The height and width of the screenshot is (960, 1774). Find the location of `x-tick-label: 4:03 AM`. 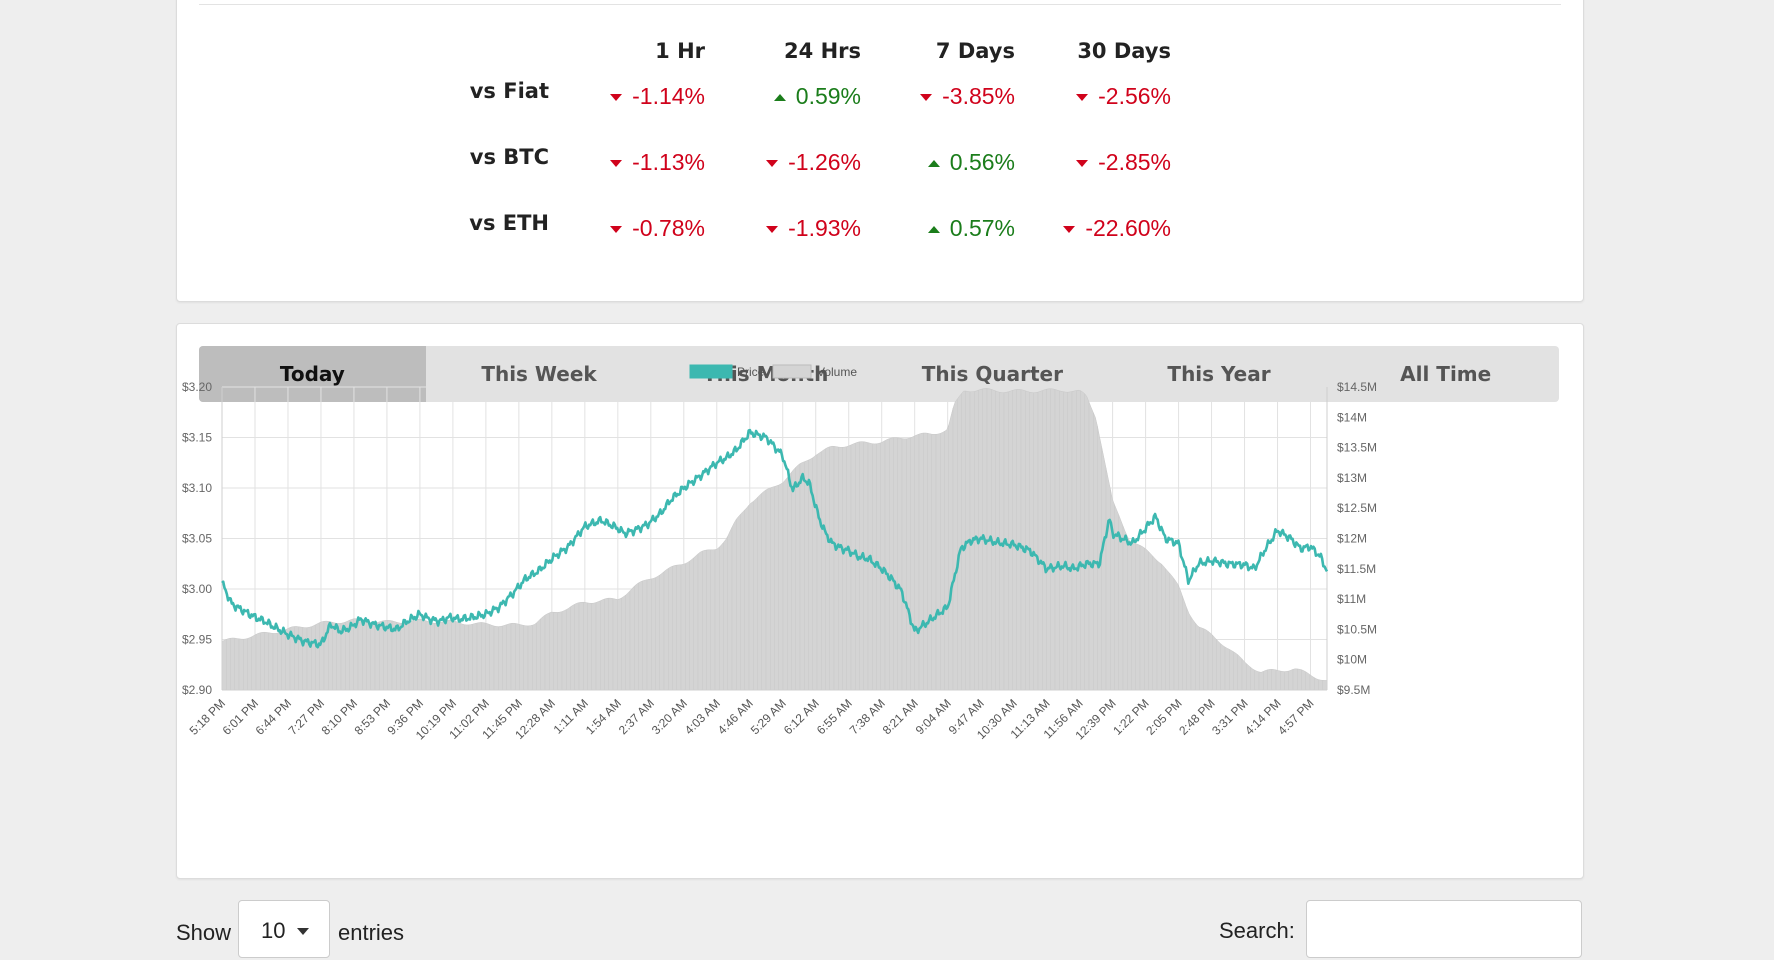

x-tick-label: 4:03 AM is located at coordinates (702, 716).